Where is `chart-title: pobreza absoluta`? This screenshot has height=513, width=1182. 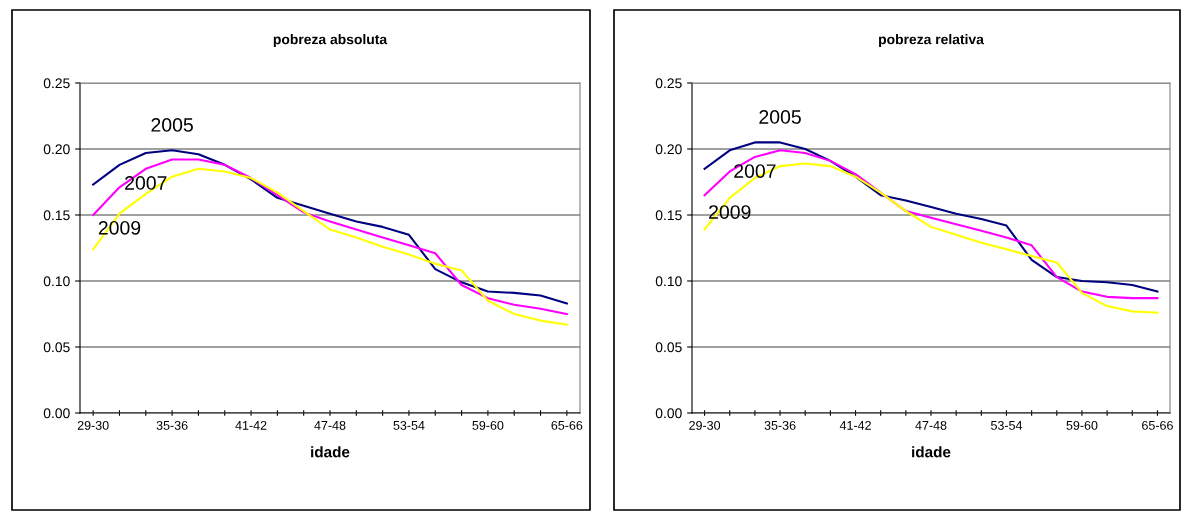
chart-title: pobreza absoluta is located at coordinates (330, 40).